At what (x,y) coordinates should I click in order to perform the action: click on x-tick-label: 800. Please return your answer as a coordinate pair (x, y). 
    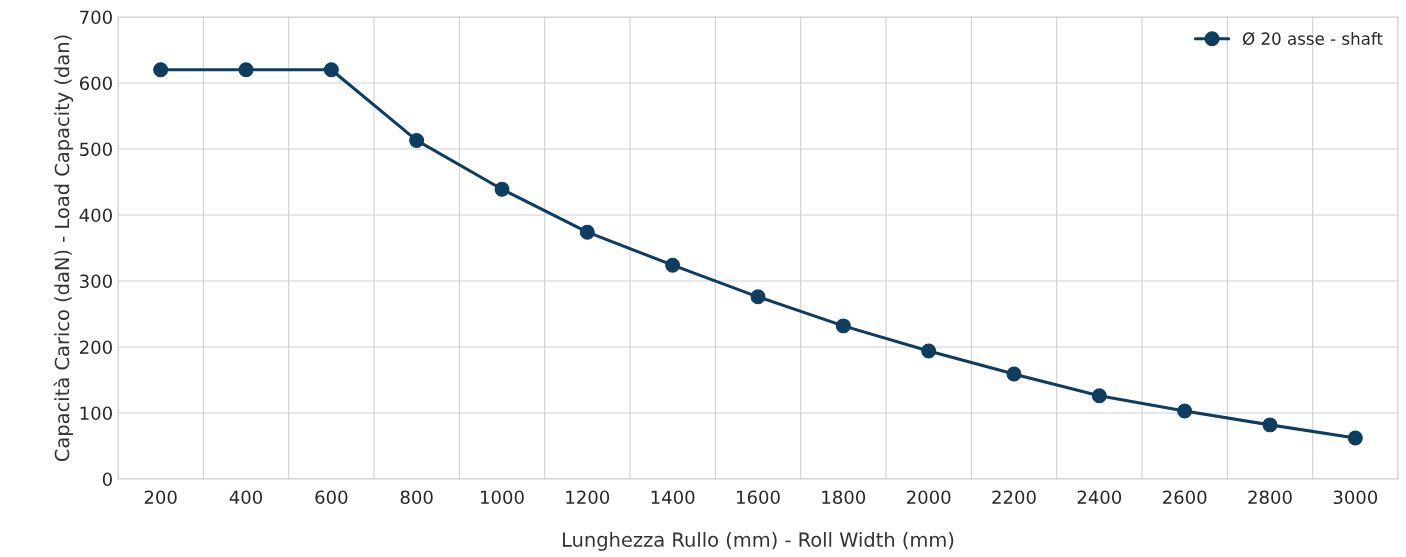
    Looking at the image, I should click on (416, 497).